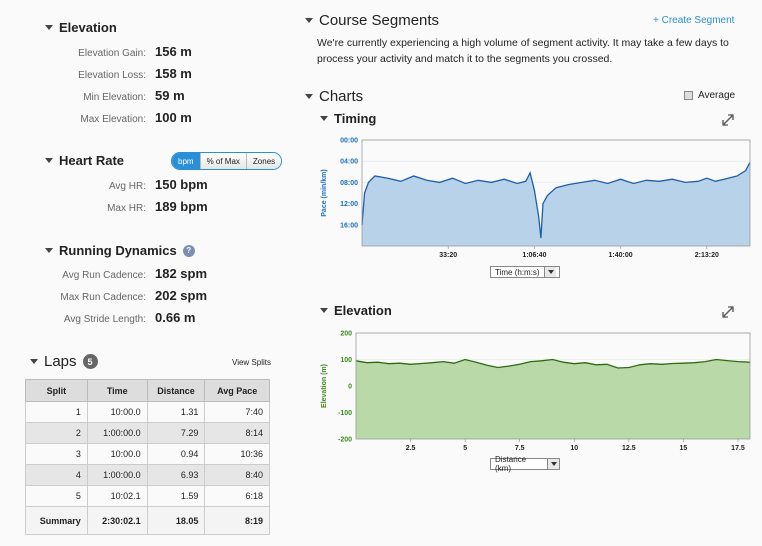 Image resolution: width=762 pixels, height=546 pixels. What do you see at coordinates (176, 390) in the screenshot?
I see `column-header: Distance` at bounding box center [176, 390].